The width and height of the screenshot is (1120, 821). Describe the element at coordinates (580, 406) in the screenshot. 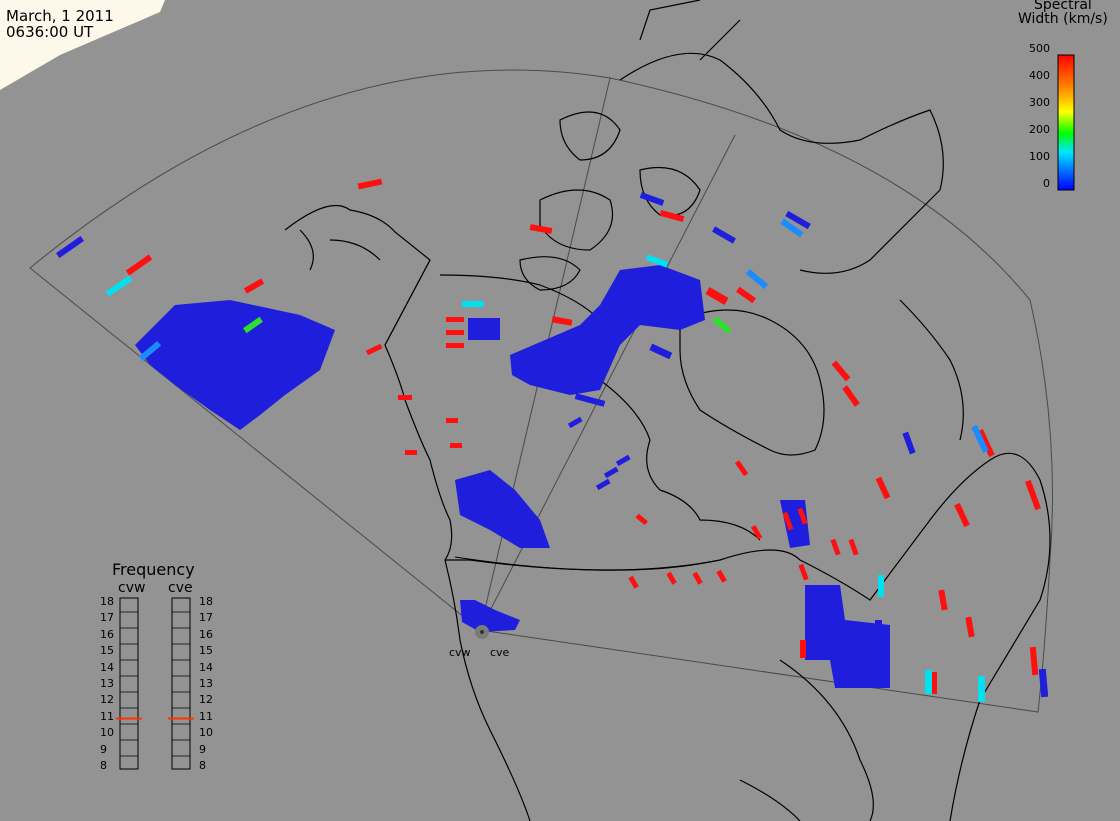

I see `echo-cluster-nunavut` at that location.